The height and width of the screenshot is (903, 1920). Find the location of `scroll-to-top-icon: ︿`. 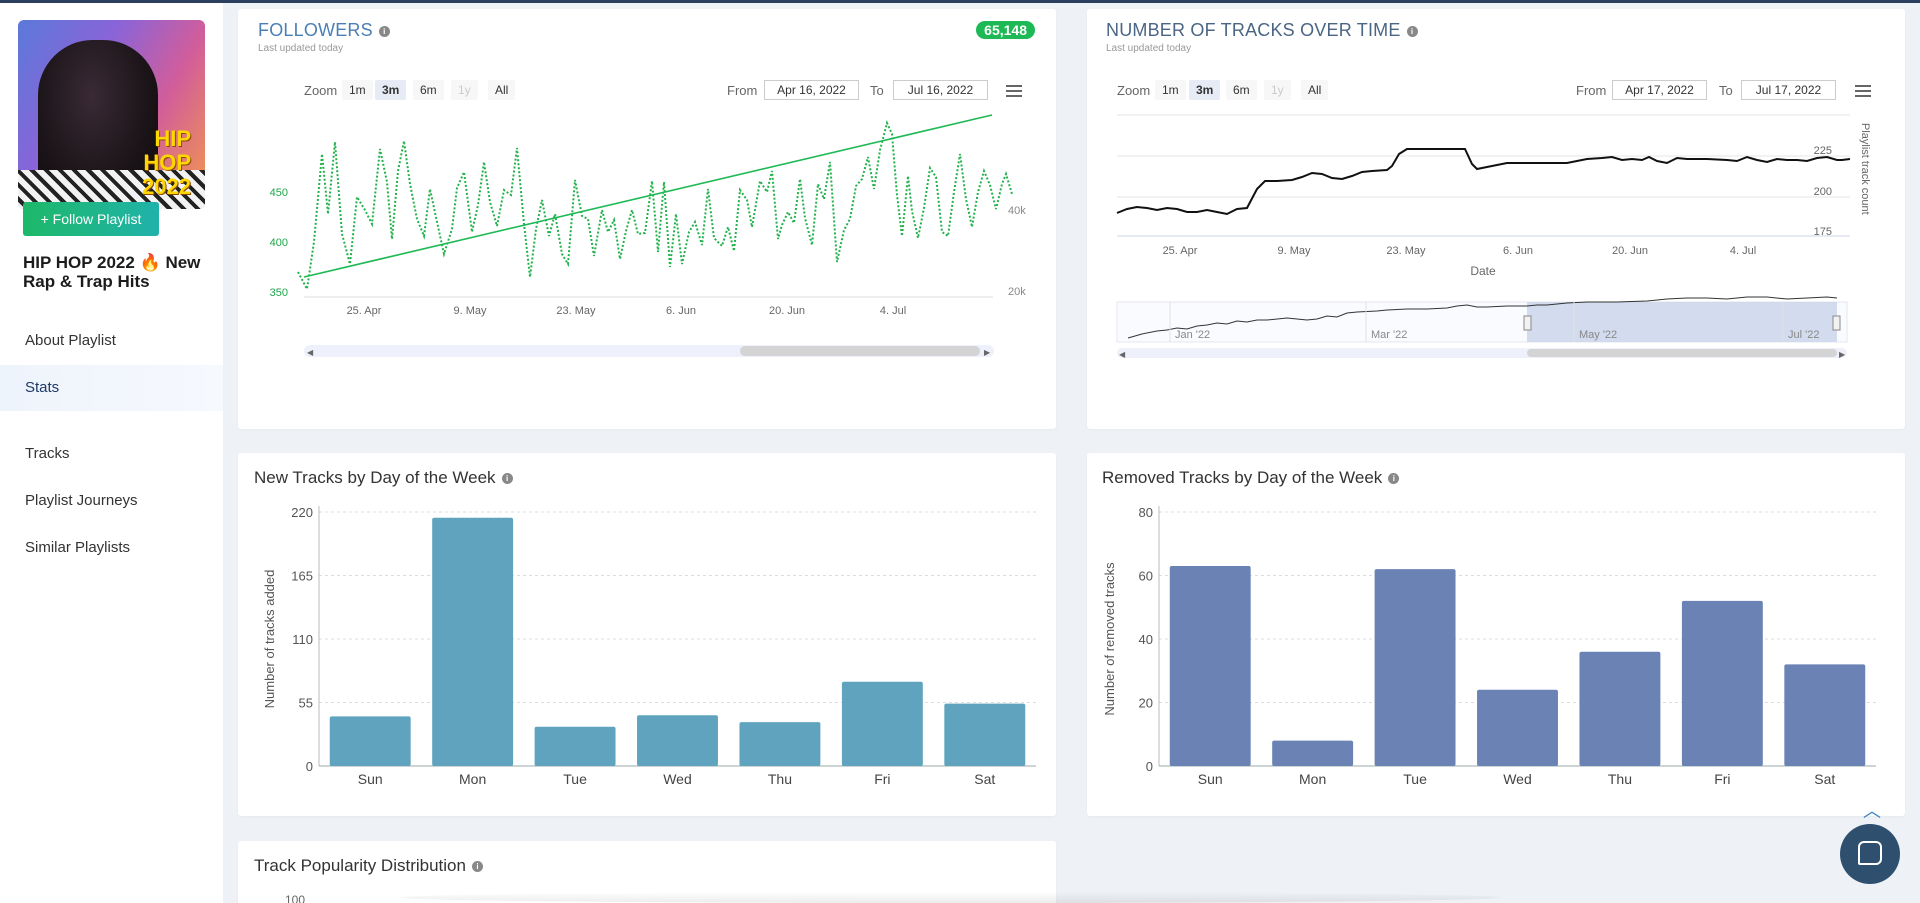

scroll-to-top-icon: ︿ is located at coordinates (1872, 811).